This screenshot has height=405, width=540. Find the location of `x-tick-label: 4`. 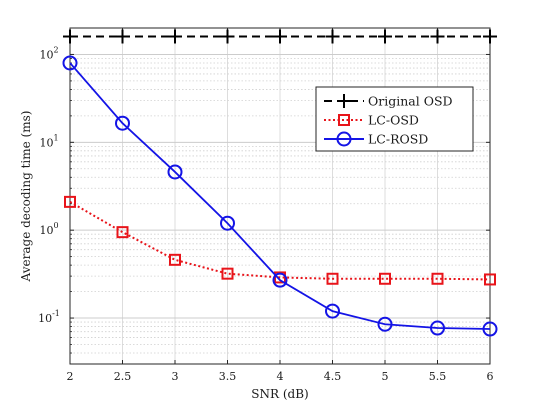

x-tick-label: 4 is located at coordinates (280, 376).